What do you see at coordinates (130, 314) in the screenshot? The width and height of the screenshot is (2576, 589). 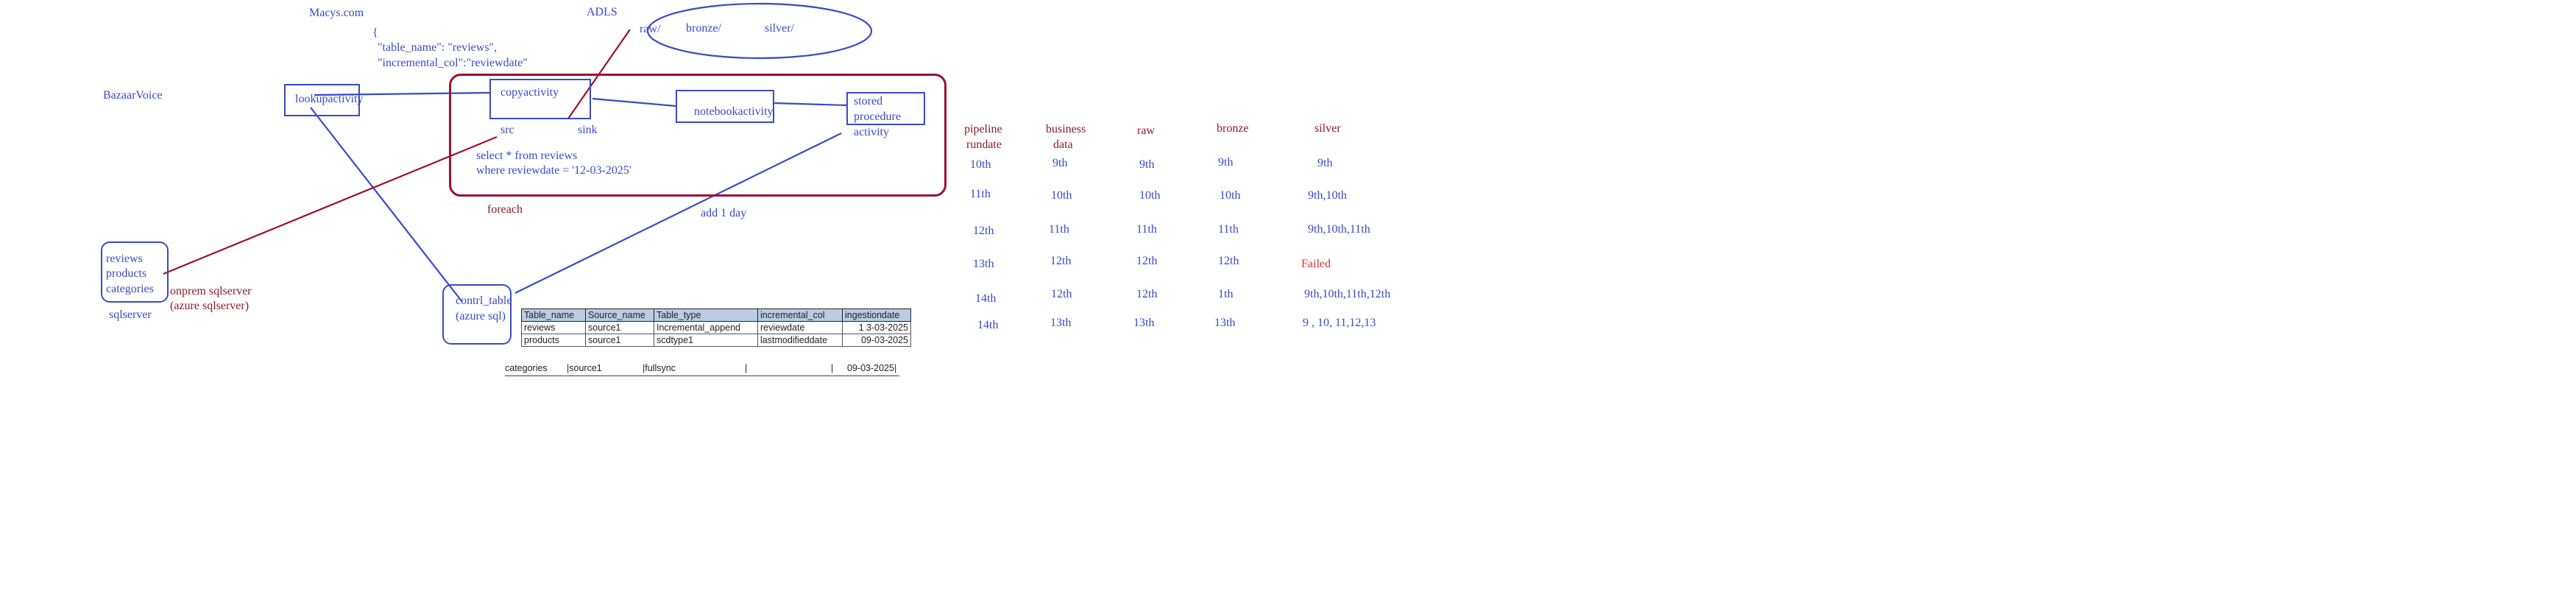 I see `sqlserver-label: sqlserver` at bounding box center [130, 314].